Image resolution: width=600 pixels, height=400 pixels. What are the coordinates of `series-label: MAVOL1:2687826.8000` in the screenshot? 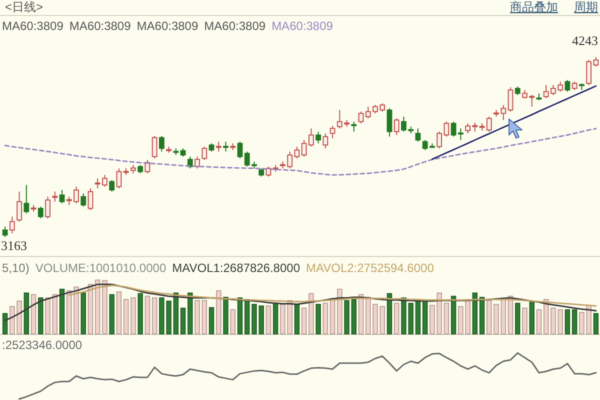 It's located at (236, 268).